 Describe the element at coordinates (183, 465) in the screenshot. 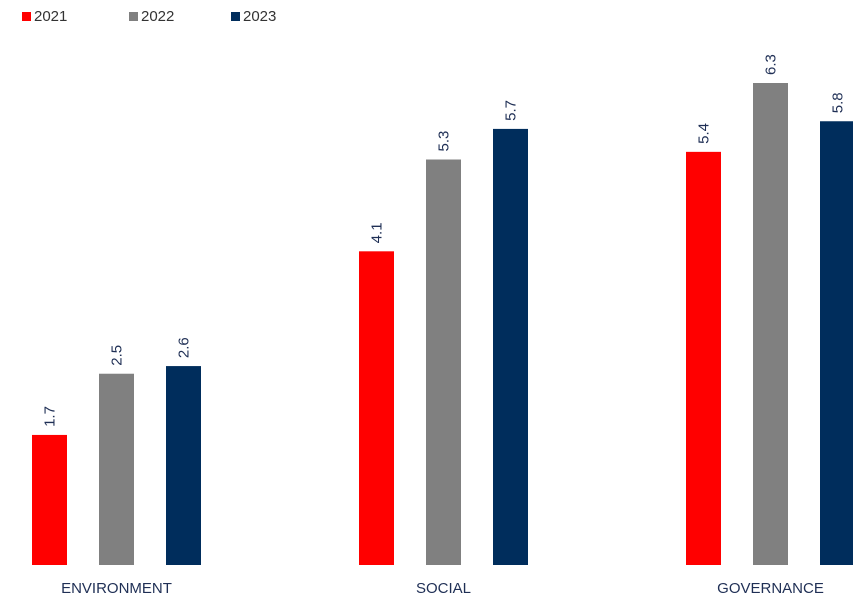

I see `bar-environment-2023` at that location.